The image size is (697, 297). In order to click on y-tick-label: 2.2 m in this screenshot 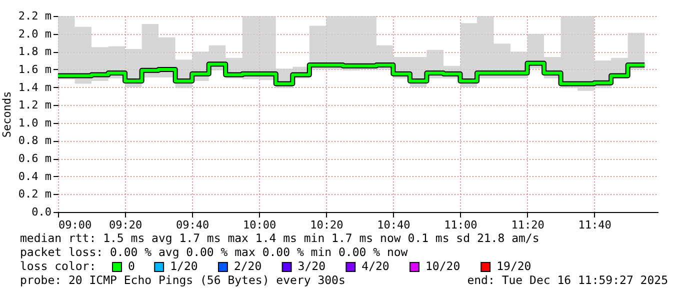, I will do `click(35, 16)`.